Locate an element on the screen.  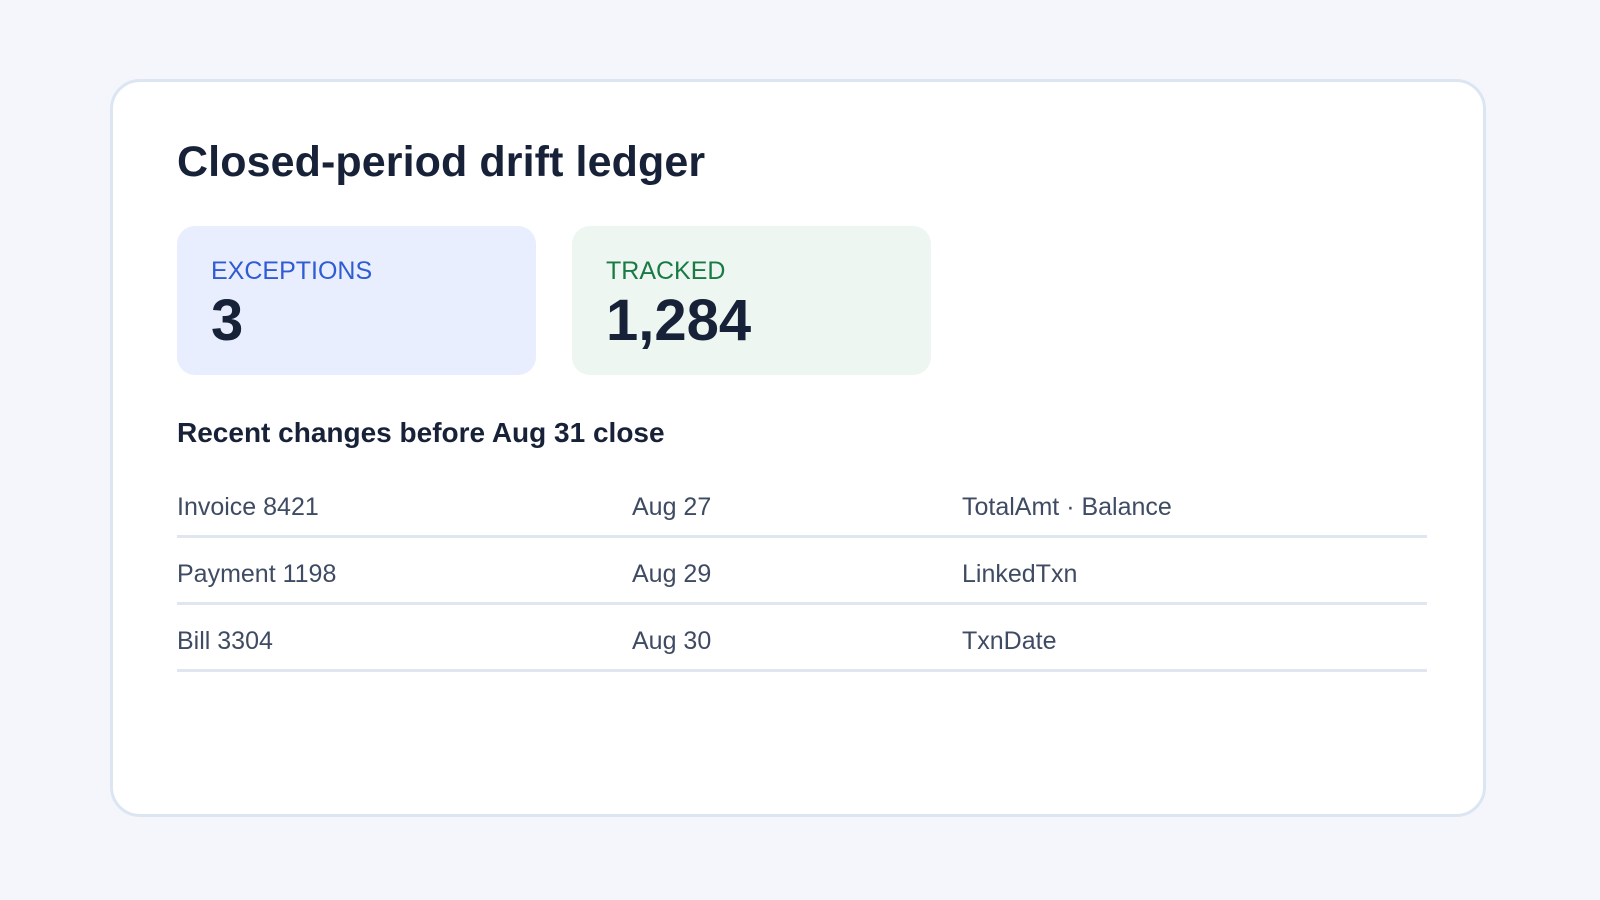
changed-fields: TotalAmt · Balance is located at coordinates (1067, 507).